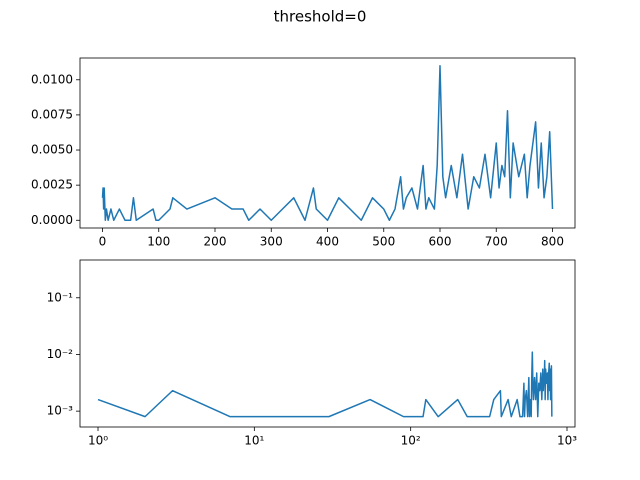  Describe the element at coordinates (52, 114) in the screenshot. I see `y-tick-label: 0.0075` at that location.